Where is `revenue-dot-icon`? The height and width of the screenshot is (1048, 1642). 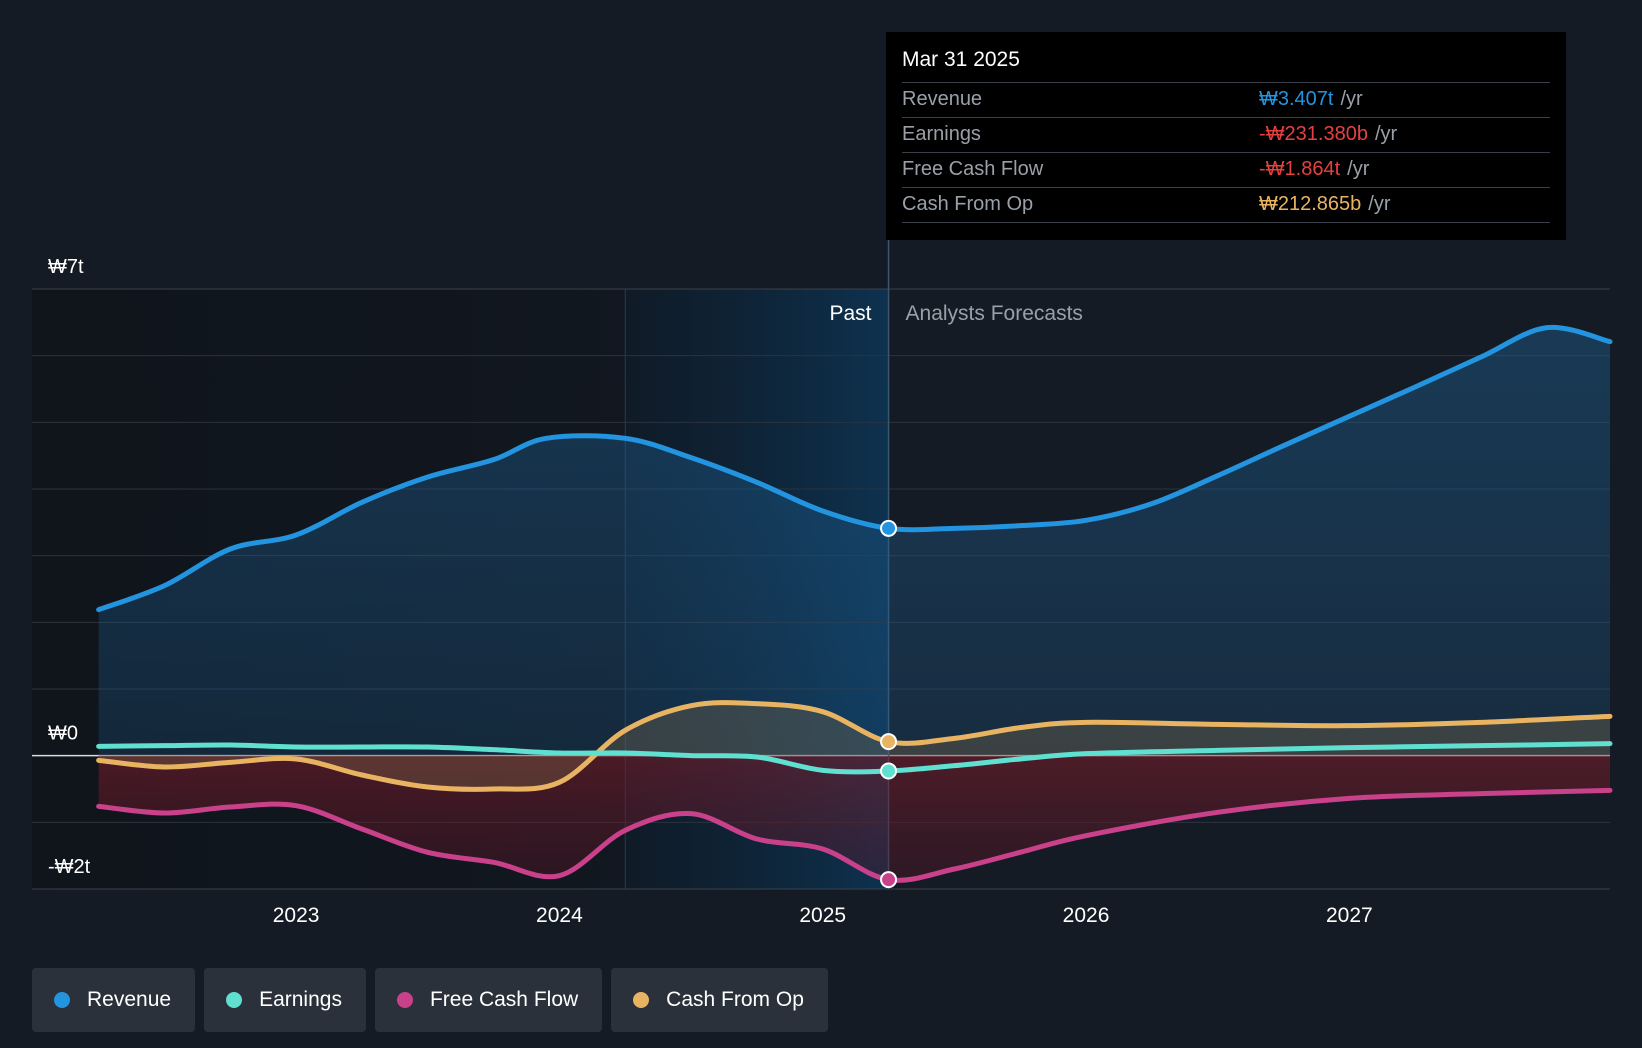
revenue-dot-icon is located at coordinates (62, 1000).